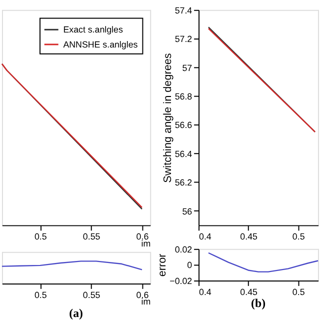 The width and height of the screenshot is (320, 320). What do you see at coordinates (189, 265) in the screenshot?
I see `y-tick-label: 0` at bounding box center [189, 265].